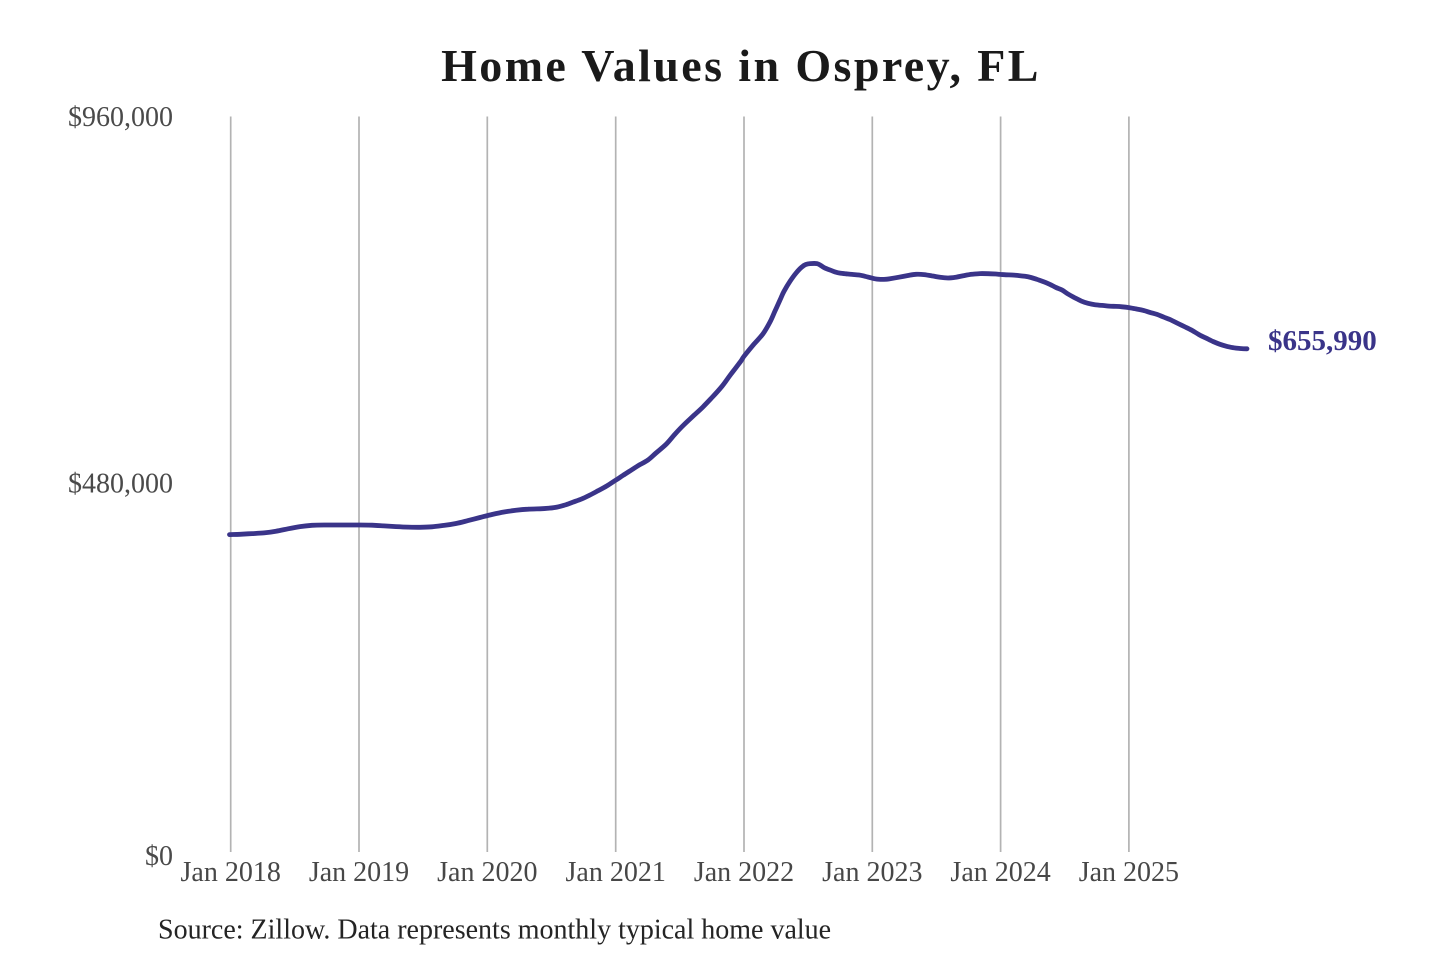 Image resolution: width=1440 pixels, height=965 pixels. What do you see at coordinates (159, 856) in the screenshot?
I see `svg-text: $0` at bounding box center [159, 856].